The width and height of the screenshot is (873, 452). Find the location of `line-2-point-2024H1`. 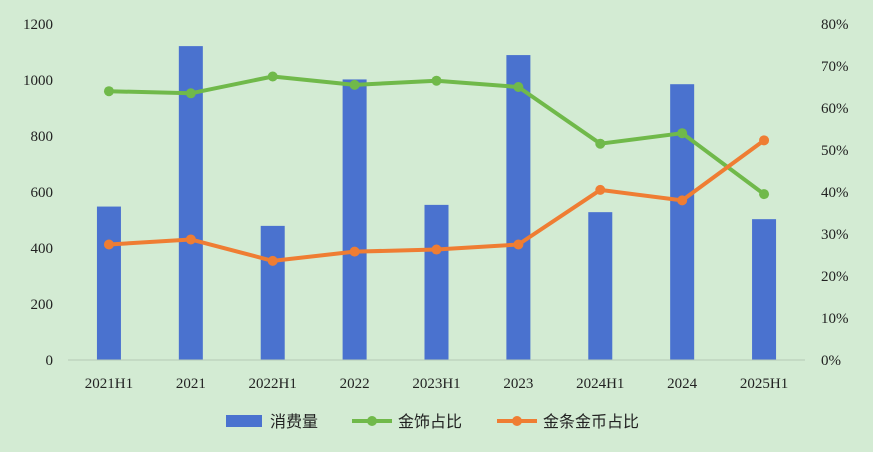

line-2-point-2024H1 is located at coordinates (600, 189).